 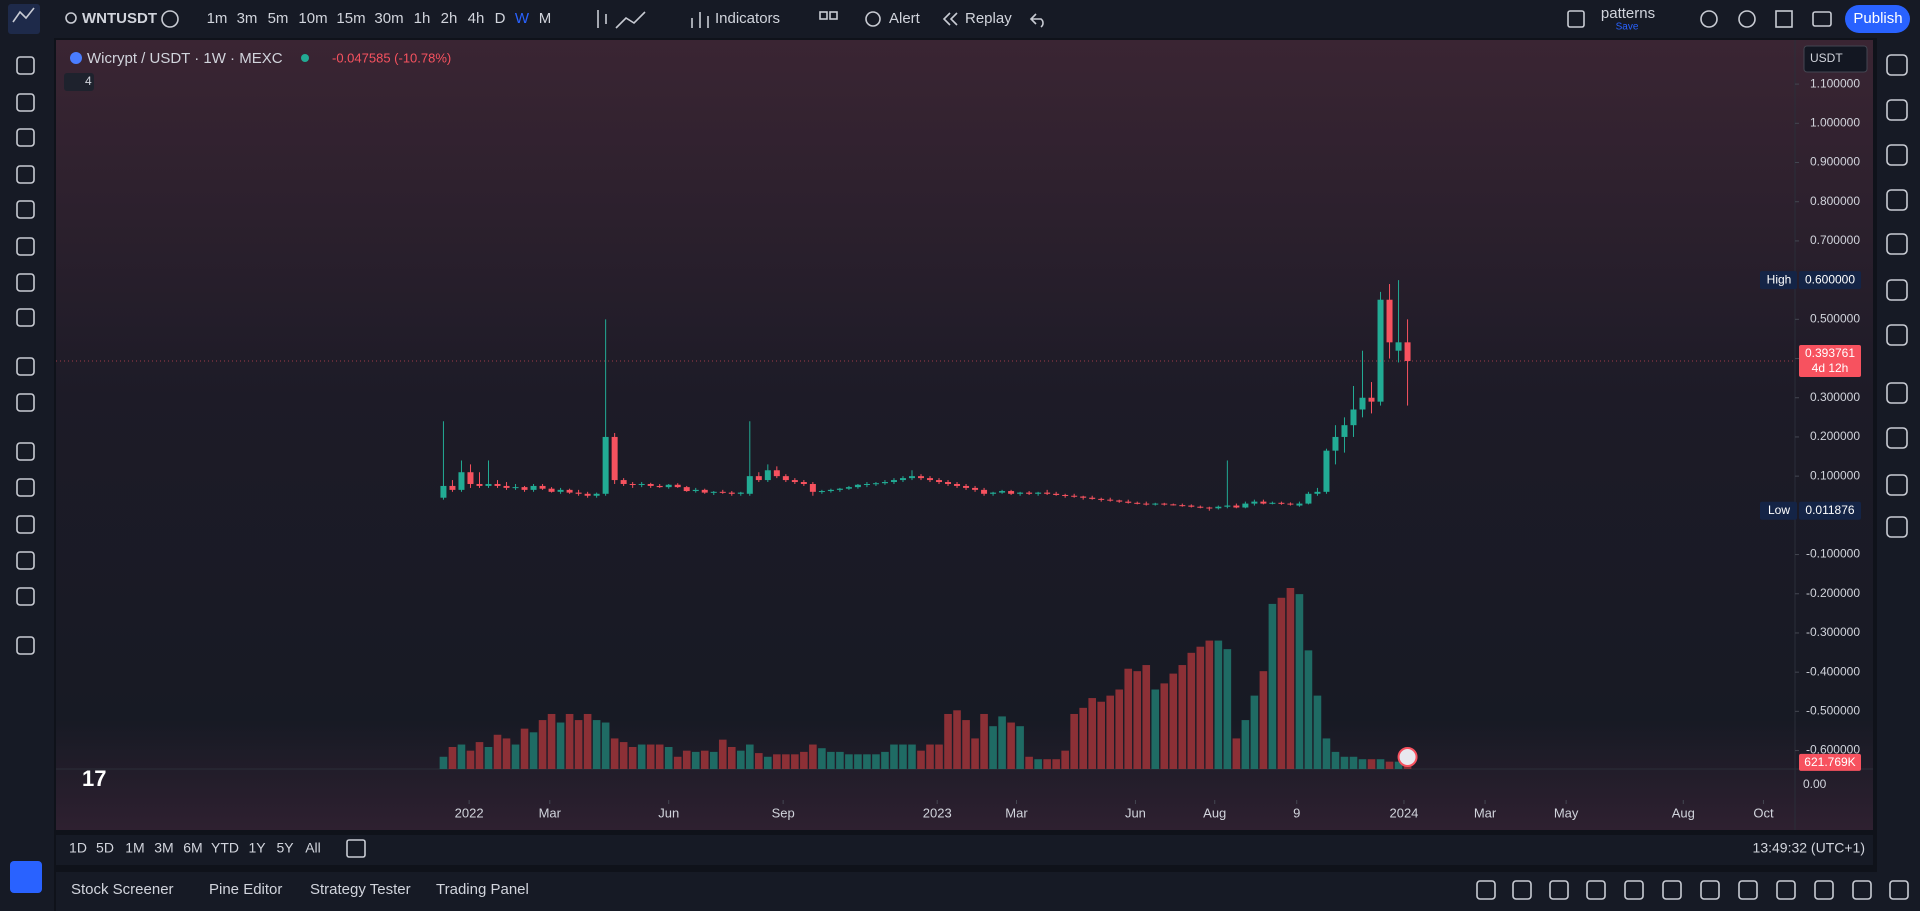 What do you see at coordinates (388, 18) in the screenshot?
I see `interval-button: 30m` at bounding box center [388, 18].